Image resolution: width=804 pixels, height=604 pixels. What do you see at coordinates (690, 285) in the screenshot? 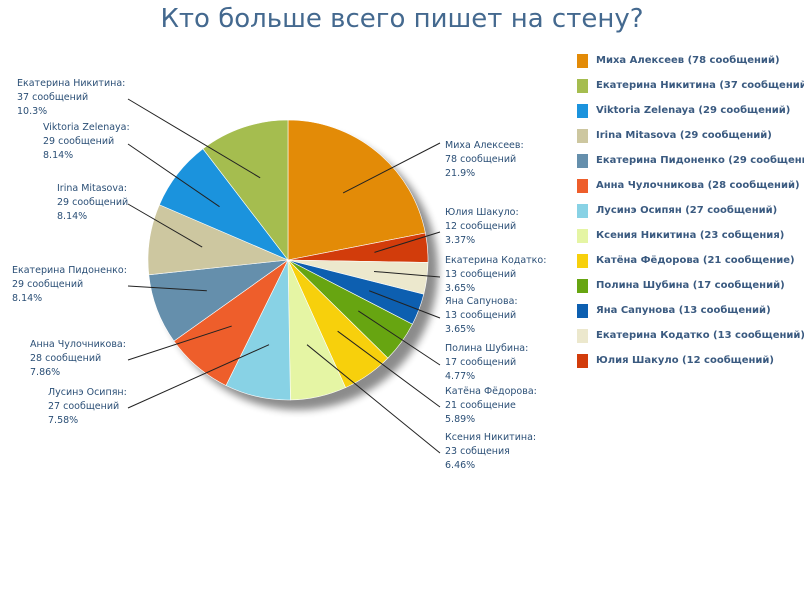
I see `legend-label: Полина Шубина (17 сообщений)` at bounding box center [690, 285].